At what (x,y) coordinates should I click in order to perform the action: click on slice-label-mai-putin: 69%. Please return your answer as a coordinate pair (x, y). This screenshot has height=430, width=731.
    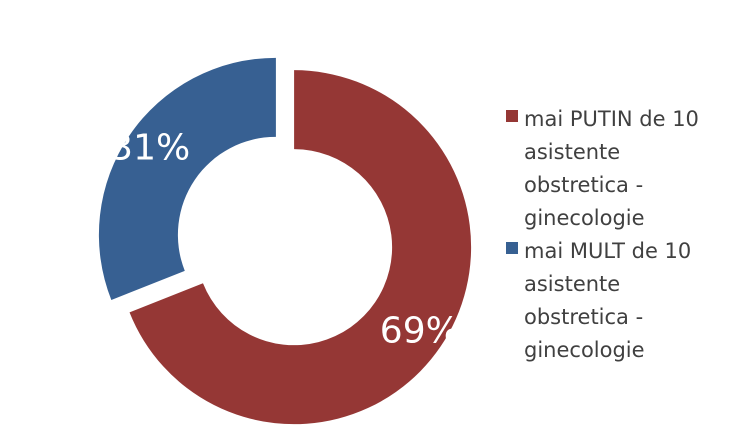
    Looking at the image, I should click on (420, 331).